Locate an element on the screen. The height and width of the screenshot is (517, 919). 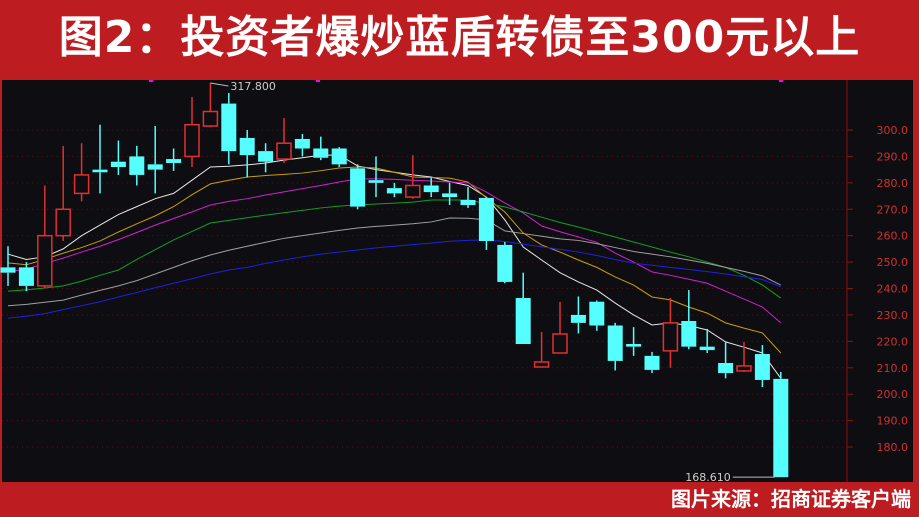
y-tick-label: 270.0 is located at coordinates (893, 209).